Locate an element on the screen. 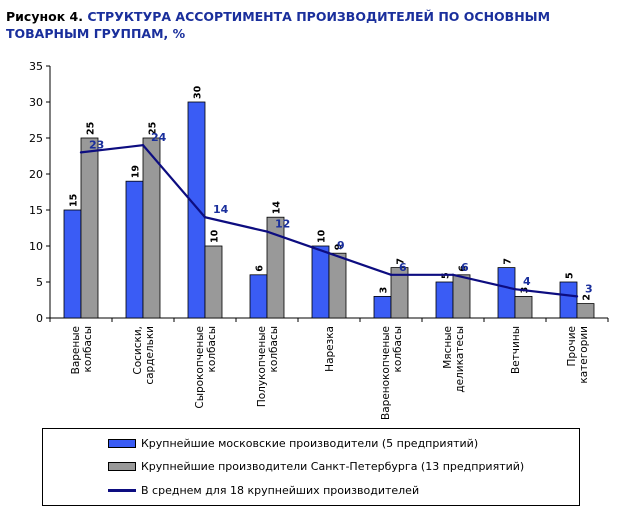  category-label: Вареные is located at coordinates (76, 350).